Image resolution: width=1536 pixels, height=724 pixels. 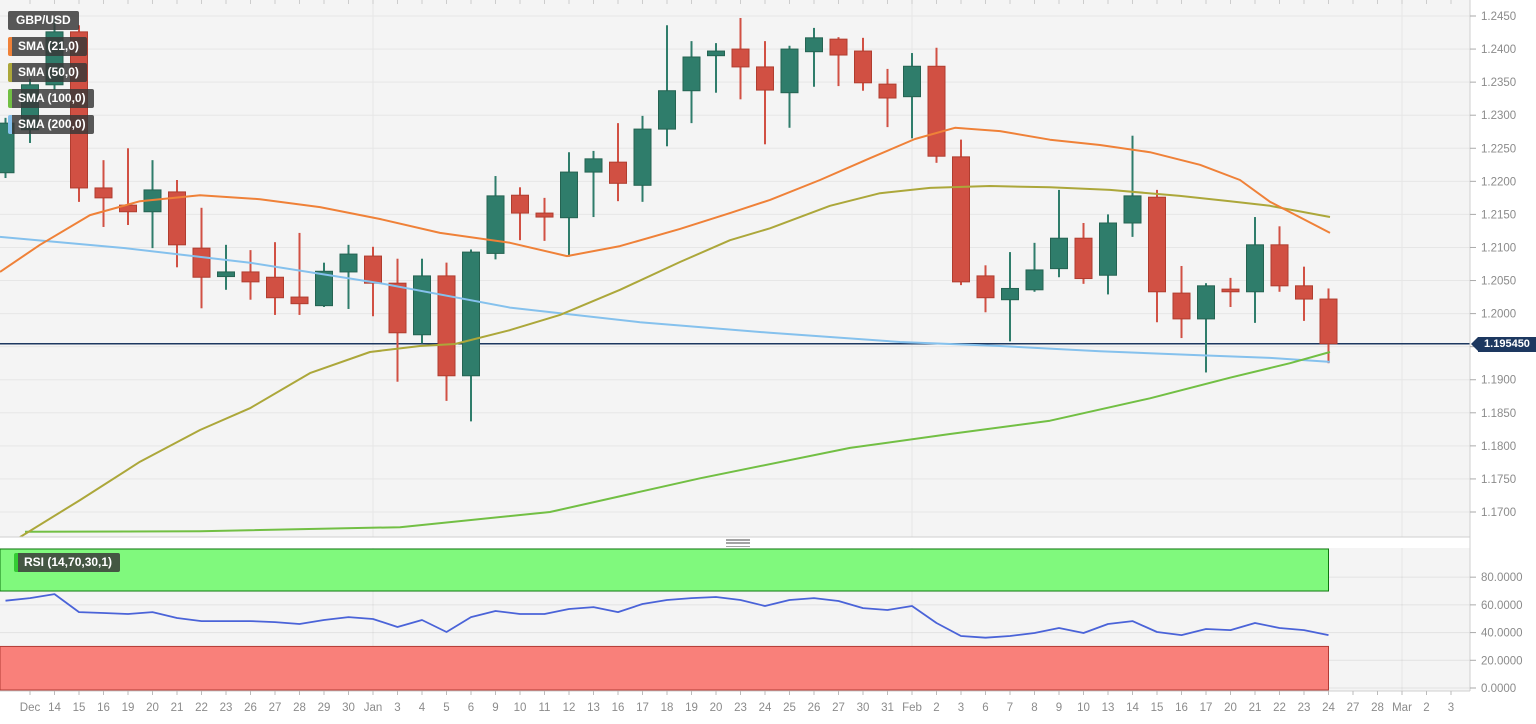 I want to click on rsi-oversold-zone, so click(x=664, y=668).